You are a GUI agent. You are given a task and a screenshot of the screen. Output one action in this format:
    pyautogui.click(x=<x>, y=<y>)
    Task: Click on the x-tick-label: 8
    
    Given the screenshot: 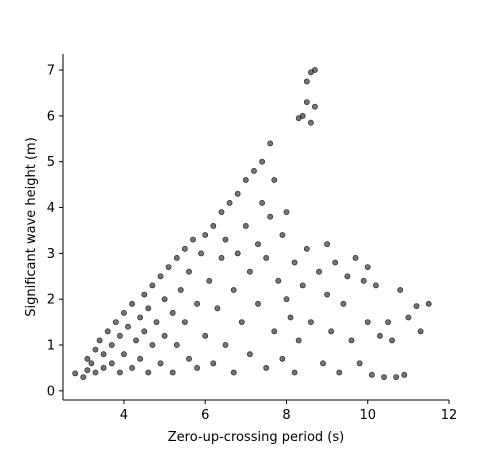 What is the action you would take?
    pyautogui.click(x=286, y=415)
    